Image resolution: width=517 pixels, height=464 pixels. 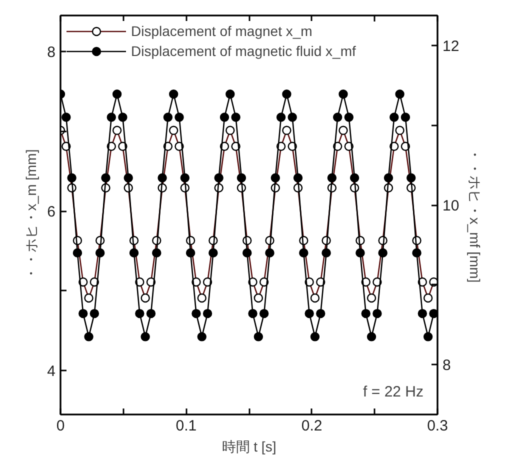 What do you see at coordinates (393, 392) in the screenshot?
I see `annotation: f = 22 Hz` at bounding box center [393, 392].